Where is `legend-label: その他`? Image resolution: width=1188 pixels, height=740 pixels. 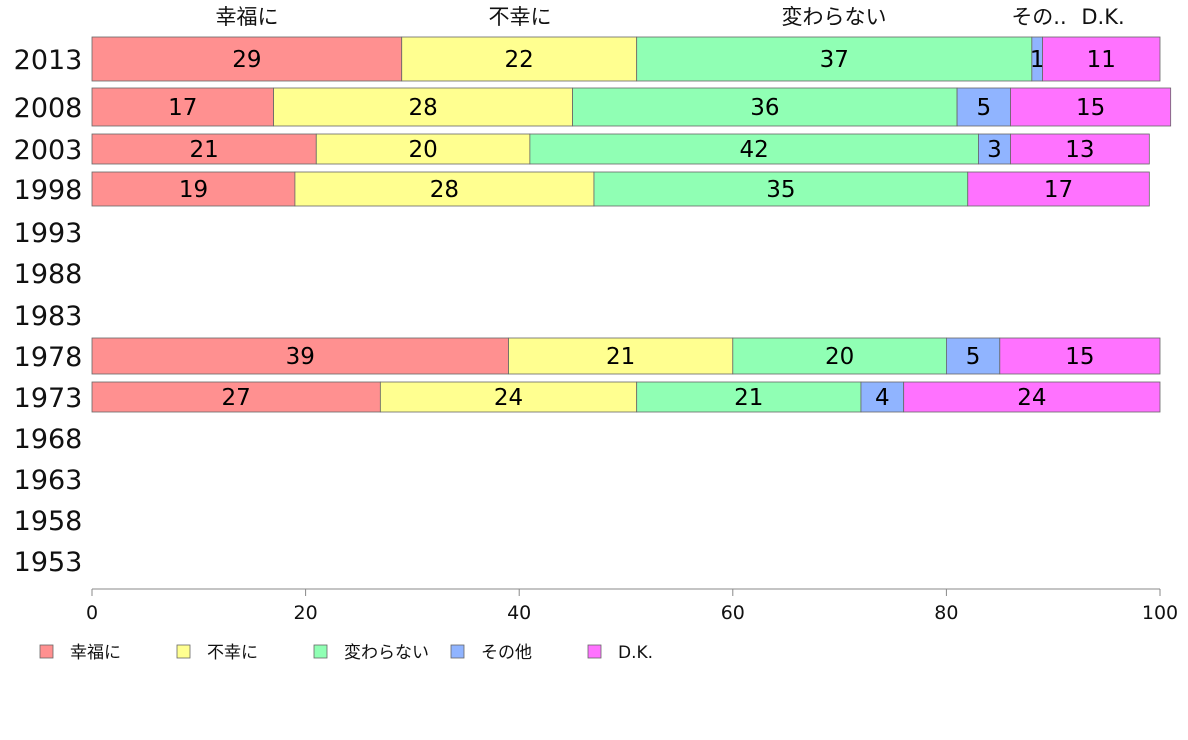
legend-label: その他 is located at coordinates (506, 653).